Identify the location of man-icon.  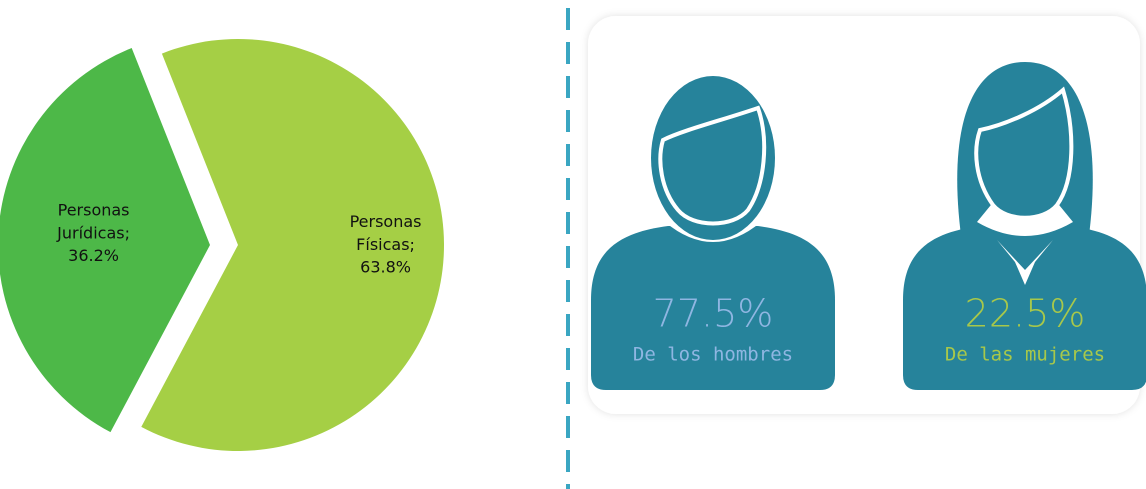
(713, 233).